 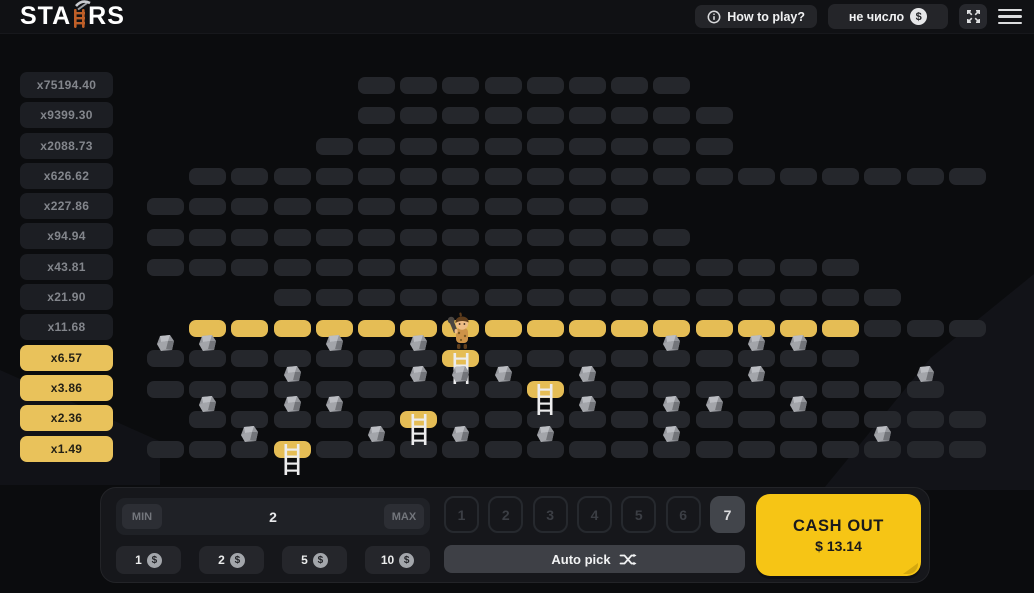 What do you see at coordinates (630, 359) in the screenshot?
I see `tile-r10-c11` at bounding box center [630, 359].